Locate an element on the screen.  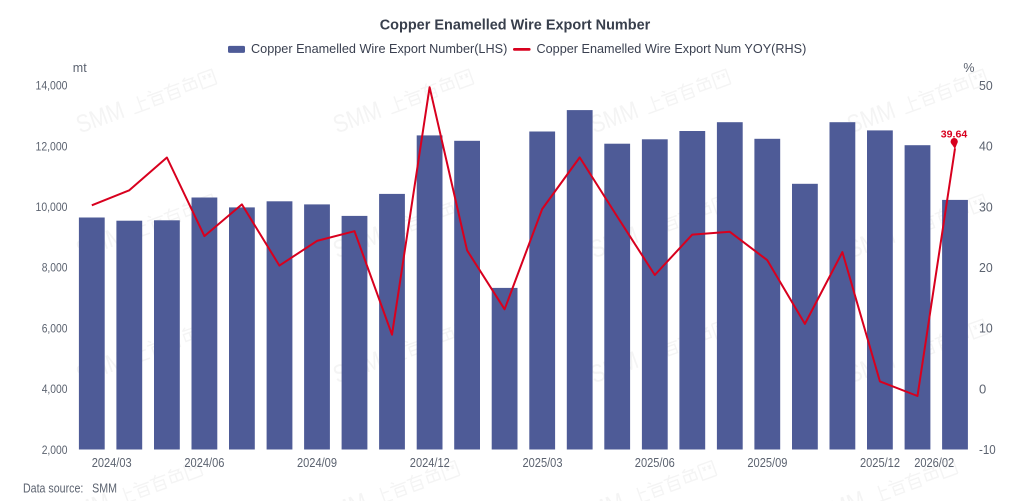
svg-text: 2,000 is located at coordinates (55, 450).